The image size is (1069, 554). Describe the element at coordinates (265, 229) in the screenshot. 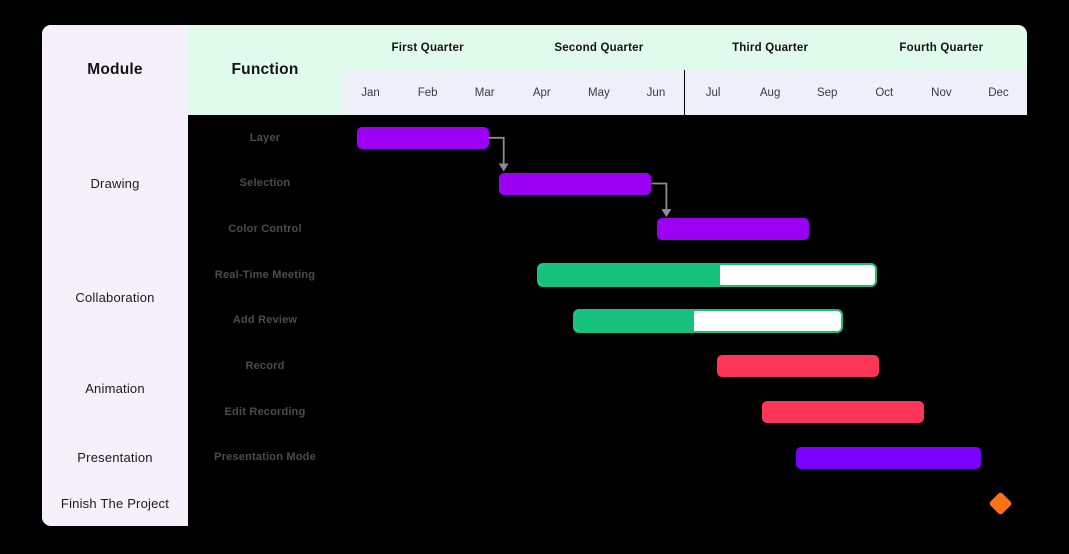

I see `function-cell-color-control: Color Control` at that location.